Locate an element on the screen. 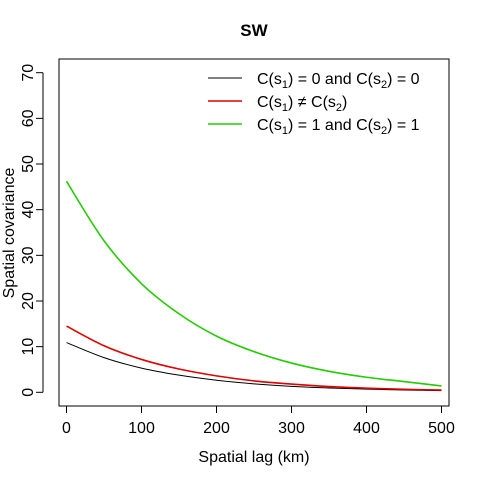 Image resolution: width=480 pixels, height=480 pixels. x-tick-label: 300 is located at coordinates (291, 428).